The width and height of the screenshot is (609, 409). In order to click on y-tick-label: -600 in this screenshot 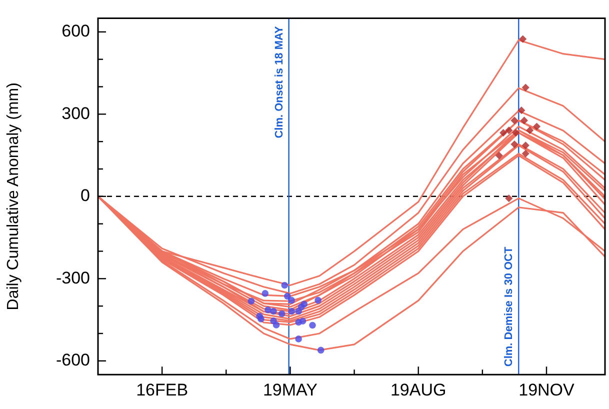, I will do `click(73, 360)`.